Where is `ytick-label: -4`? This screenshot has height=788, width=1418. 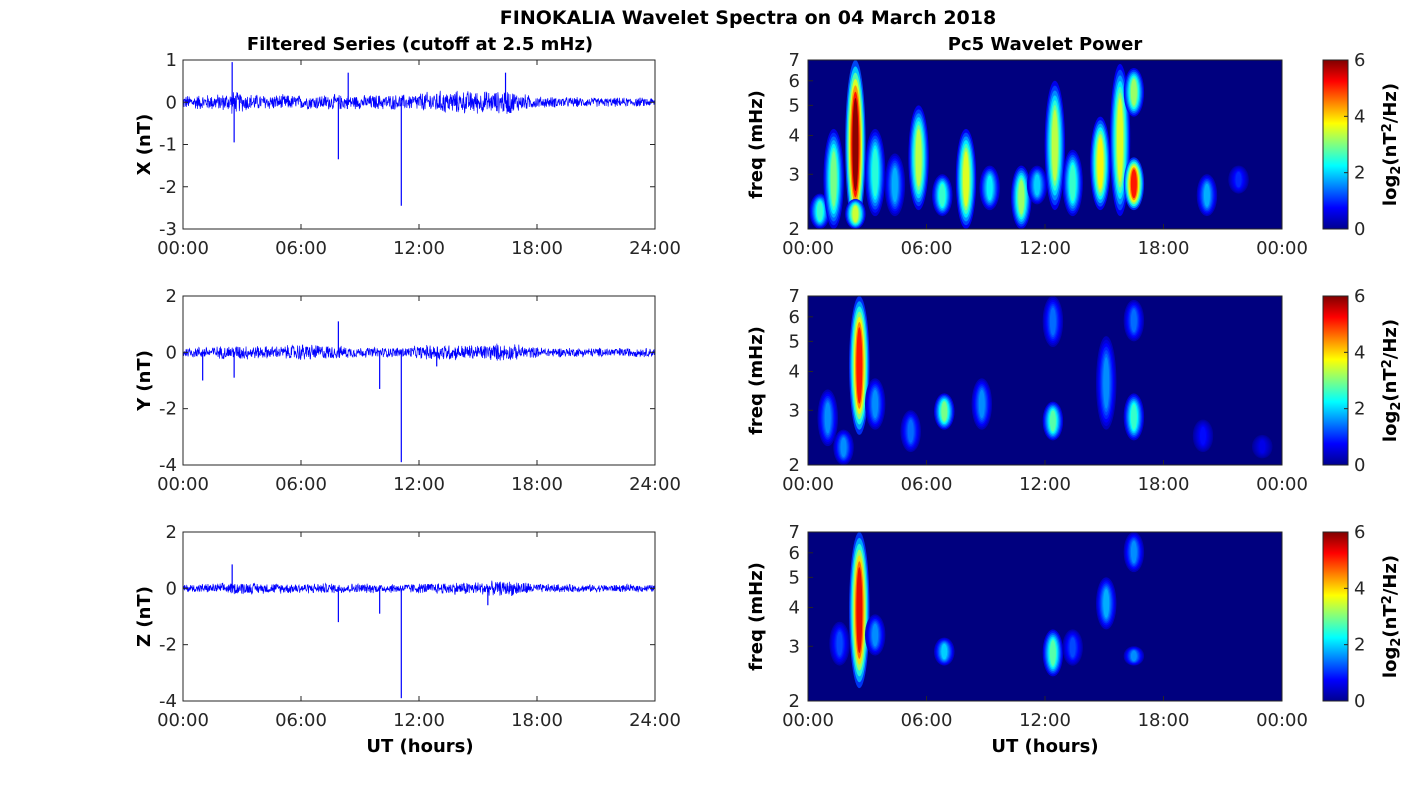 ytick-label: -4 is located at coordinates (168, 701).